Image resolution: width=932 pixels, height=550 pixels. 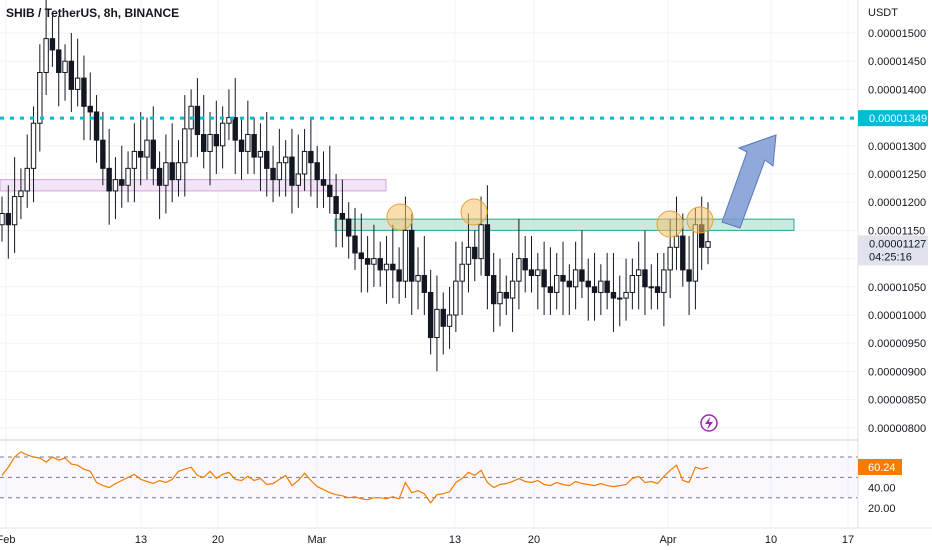 What do you see at coordinates (749, 181) in the screenshot?
I see `projection-arrow` at bounding box center [749, 181].